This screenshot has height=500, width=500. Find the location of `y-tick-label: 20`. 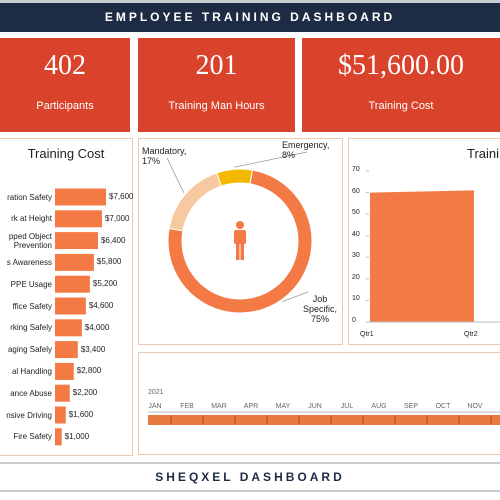

y-tick-label: 20 is located at coordinates (356, 277).